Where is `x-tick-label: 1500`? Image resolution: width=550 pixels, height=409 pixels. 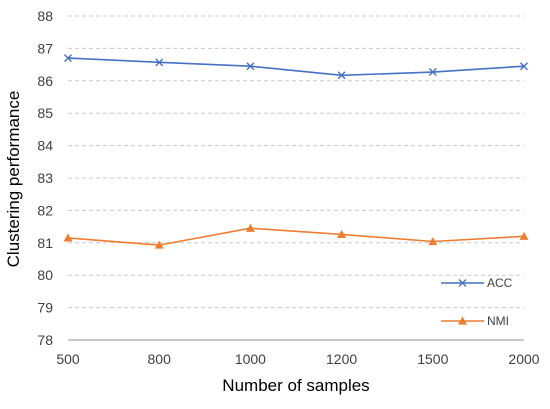
x-tick-label: 1500 is located at coordinates (432, 359).